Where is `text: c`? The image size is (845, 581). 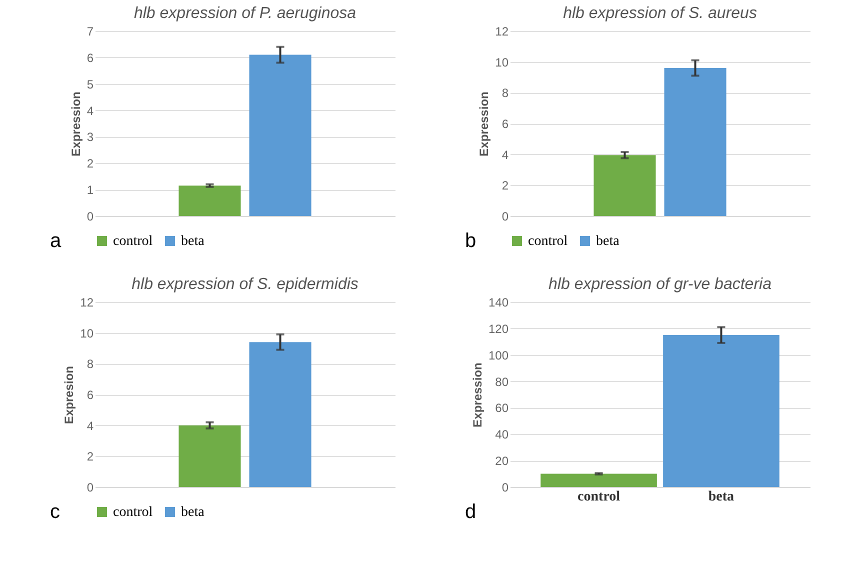 text: c is located at coordinates (55, 512).